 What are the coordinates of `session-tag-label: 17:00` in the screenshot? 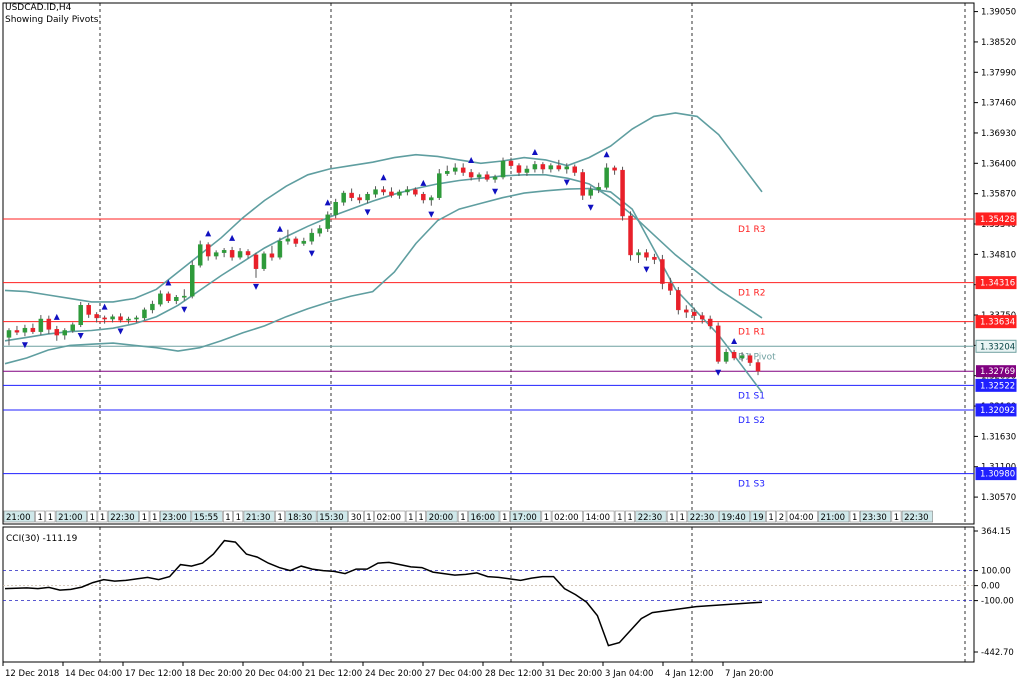 It's located at (524, 518).